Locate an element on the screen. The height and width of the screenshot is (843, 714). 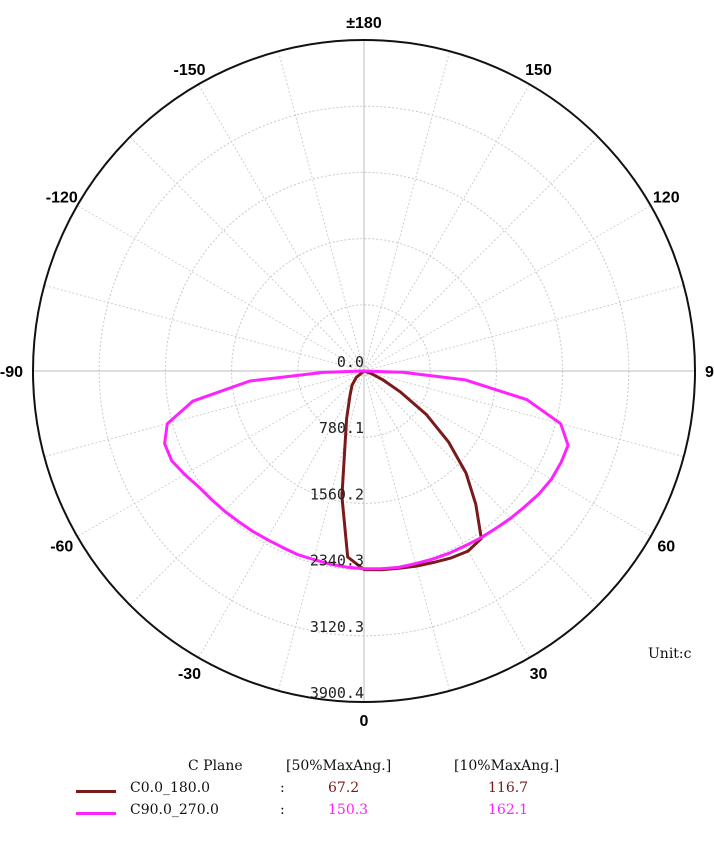
legend-header-50: [50%MaxAng.] is located at coordinates (339, 766).